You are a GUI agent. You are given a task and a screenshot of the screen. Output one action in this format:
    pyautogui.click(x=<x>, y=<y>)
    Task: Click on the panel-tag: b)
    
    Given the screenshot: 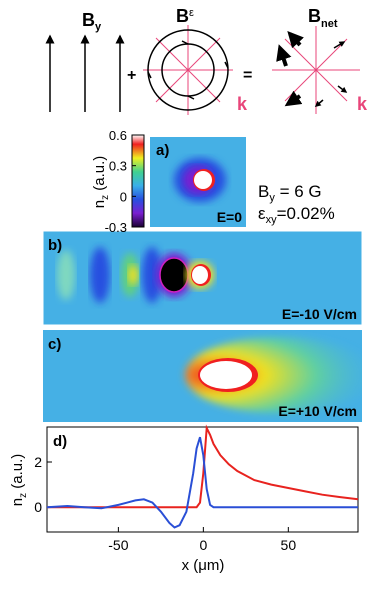 What is the action you would take?
    pyautogui.click(x=55, y=245)
    